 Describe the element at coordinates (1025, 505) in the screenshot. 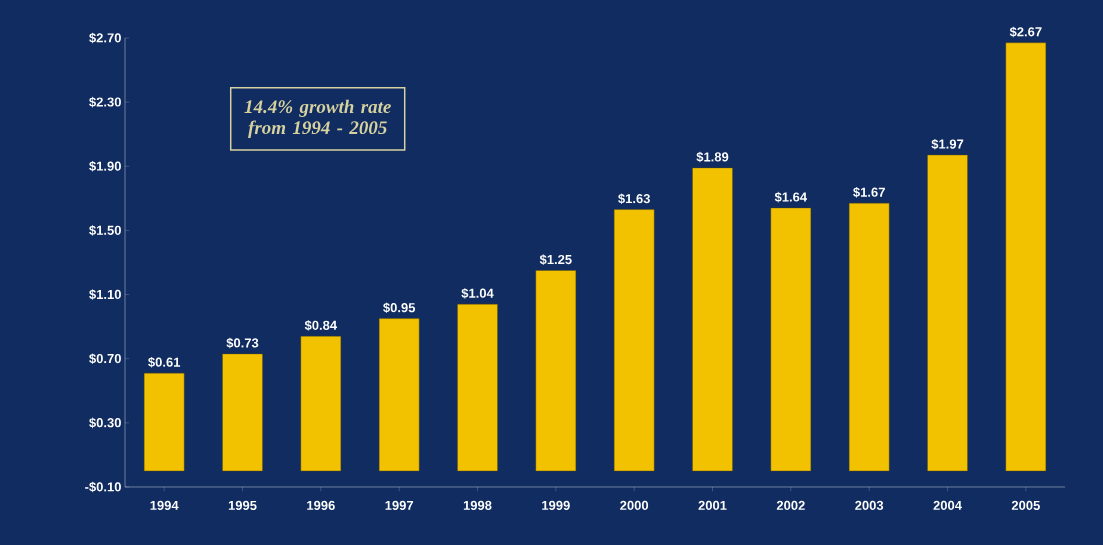

I see `x-tick-label: 2005` at that location.